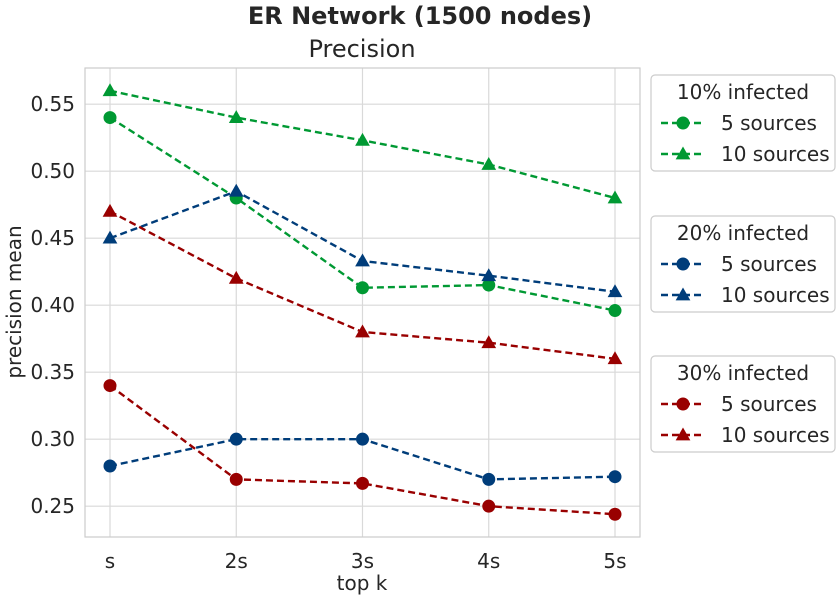 The image size is (840, 600). What do you see at coordinates (362, 240) in the screenshot?
I see `series-20pct-infected-10-sources` at bounding box center [362, 240].